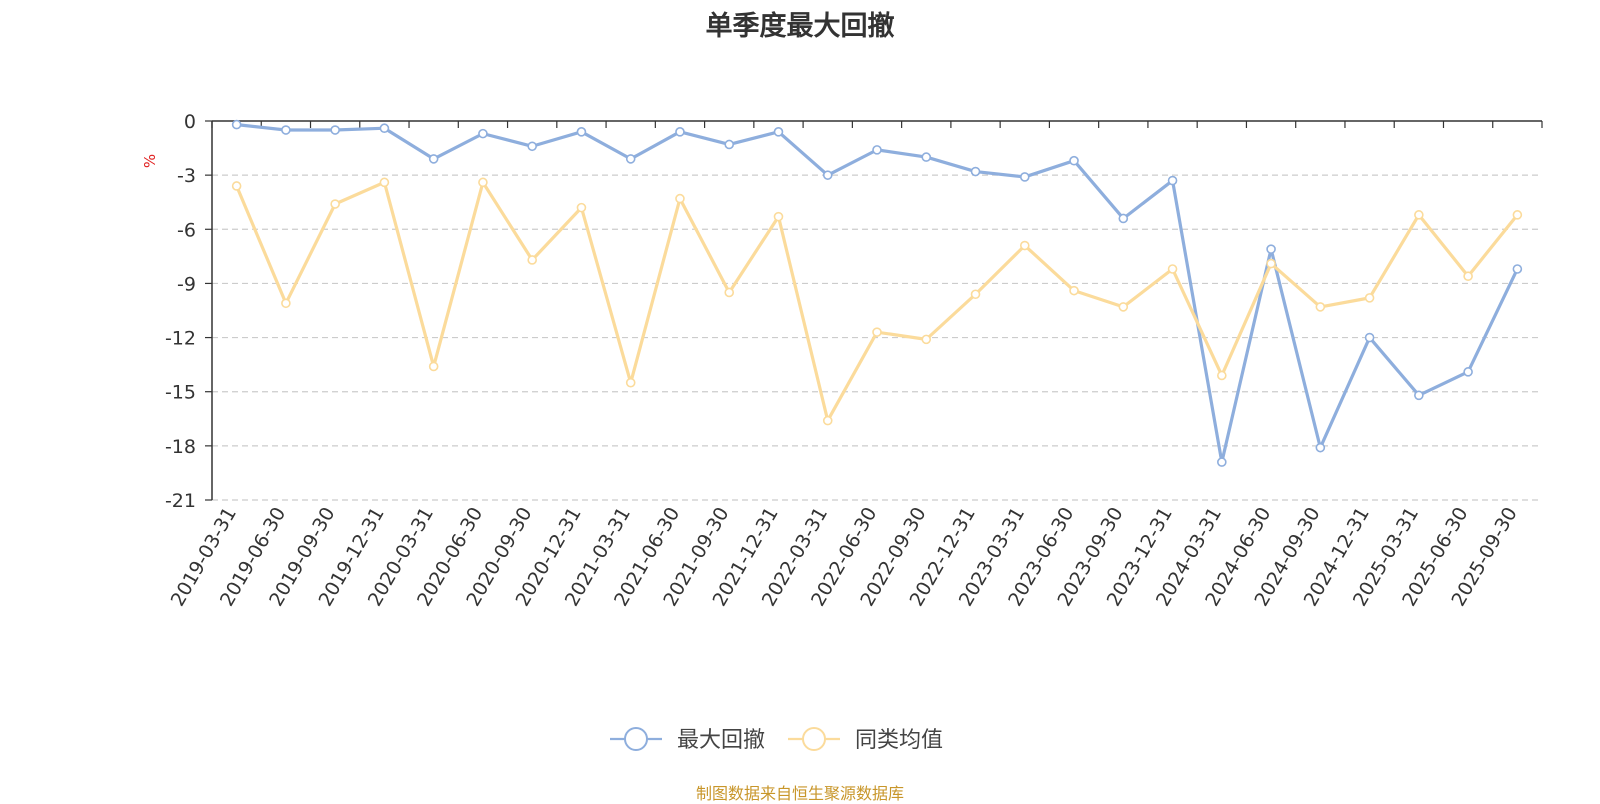 This screenshot has height=804, width=1600. What do you see at coordinates (186, 230) in the screenshot?
I see `y-tick-label: -6` at bounding box center [186, 230].